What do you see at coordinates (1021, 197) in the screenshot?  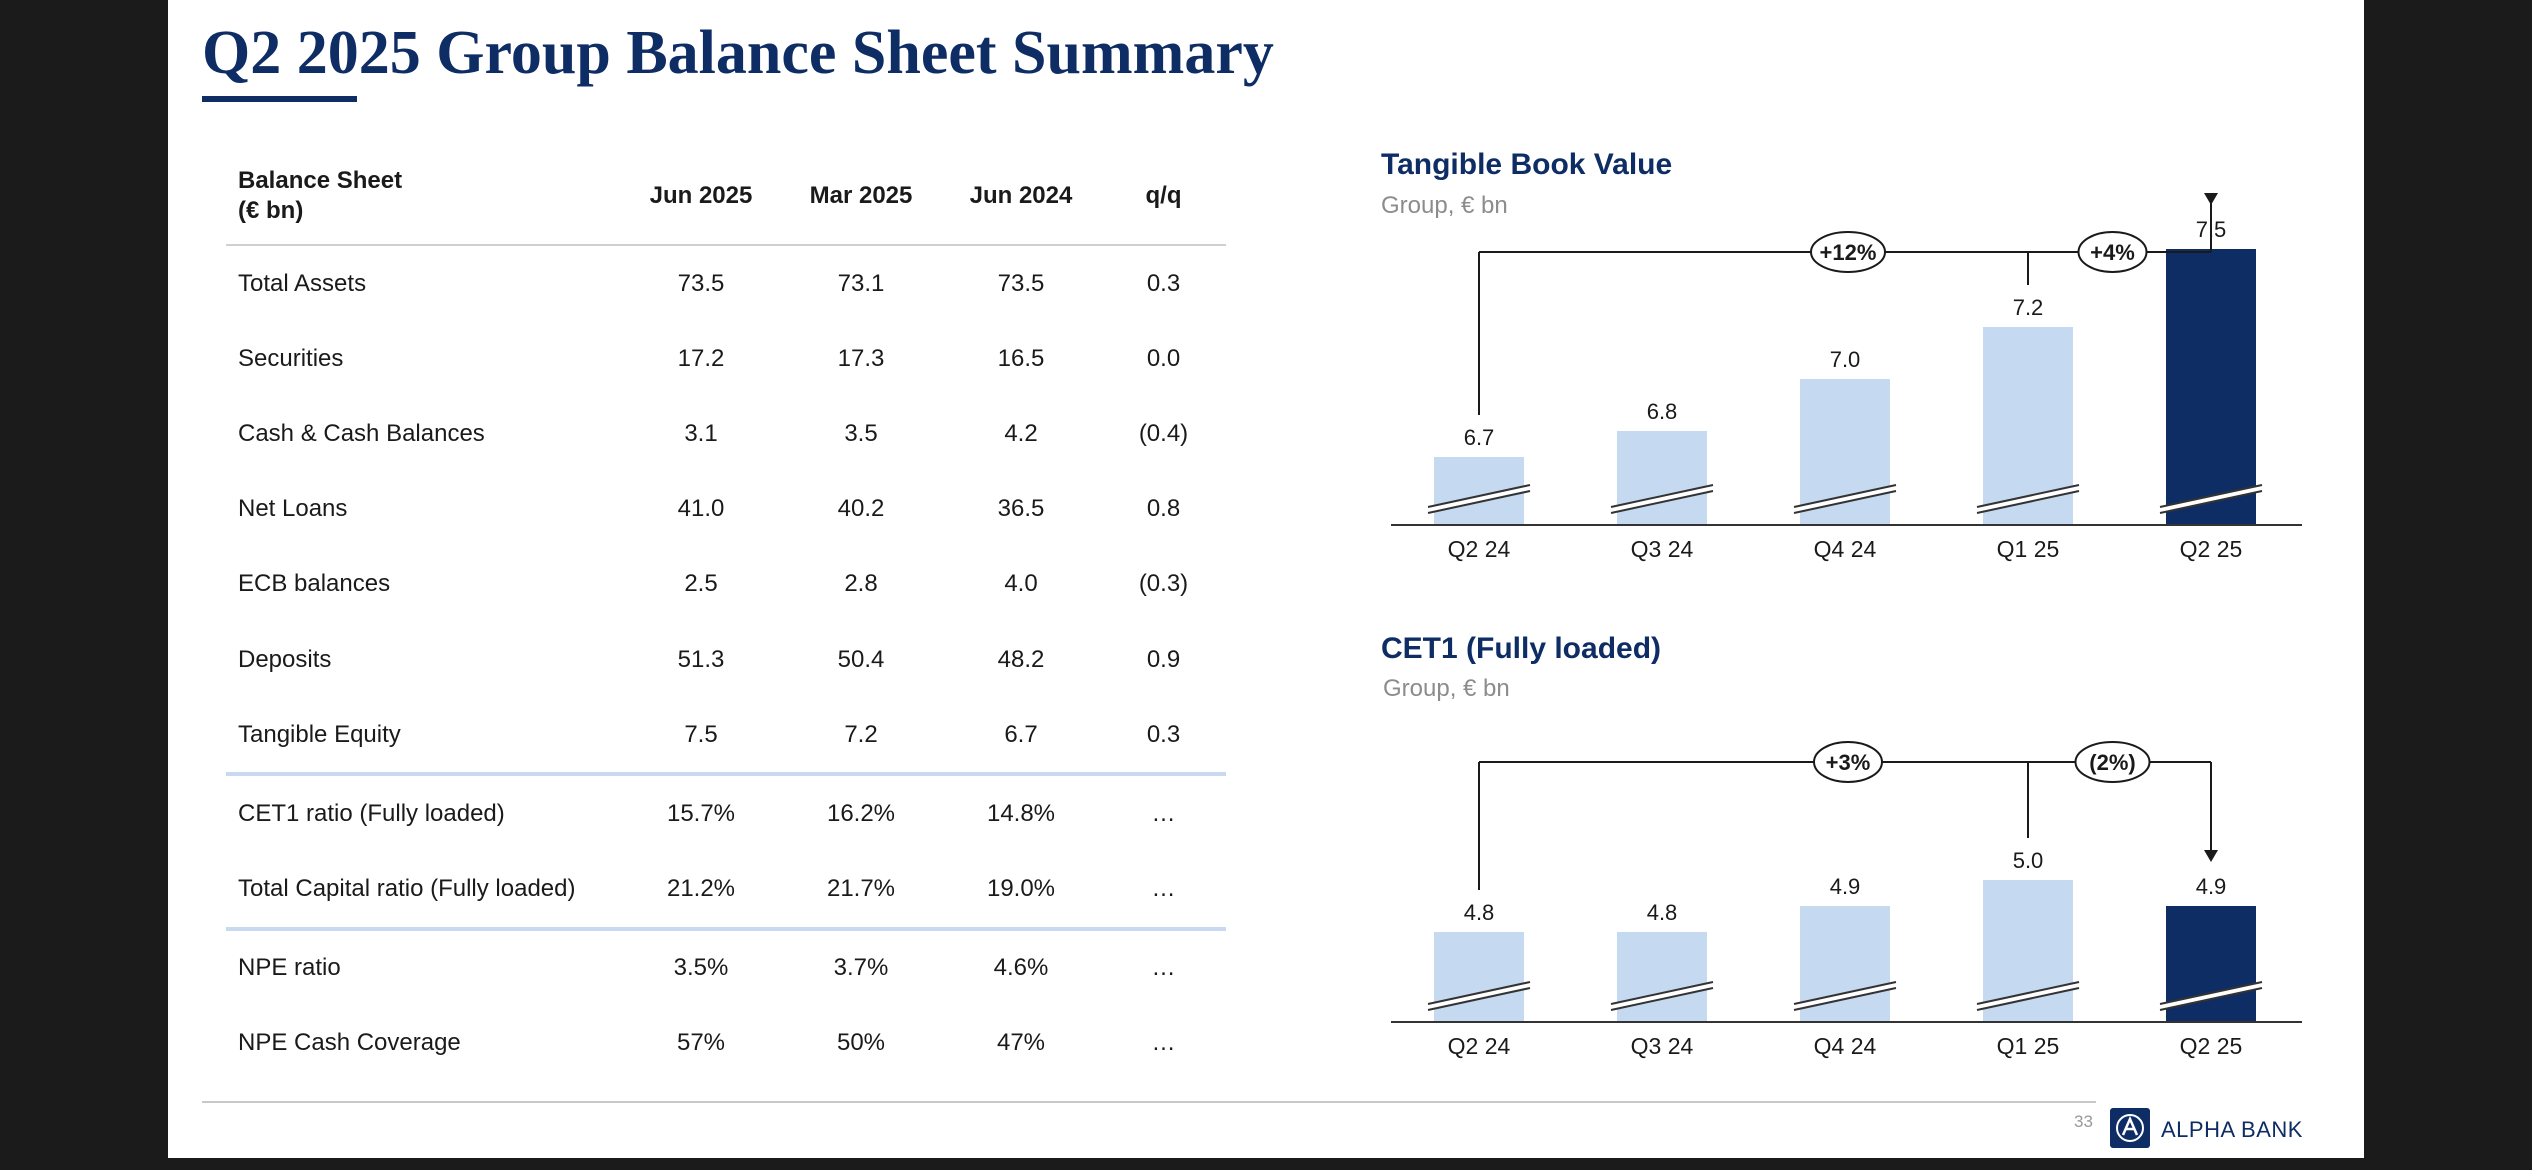 I see `column-header: Jun 2024` at bounding box center [1021, 197].